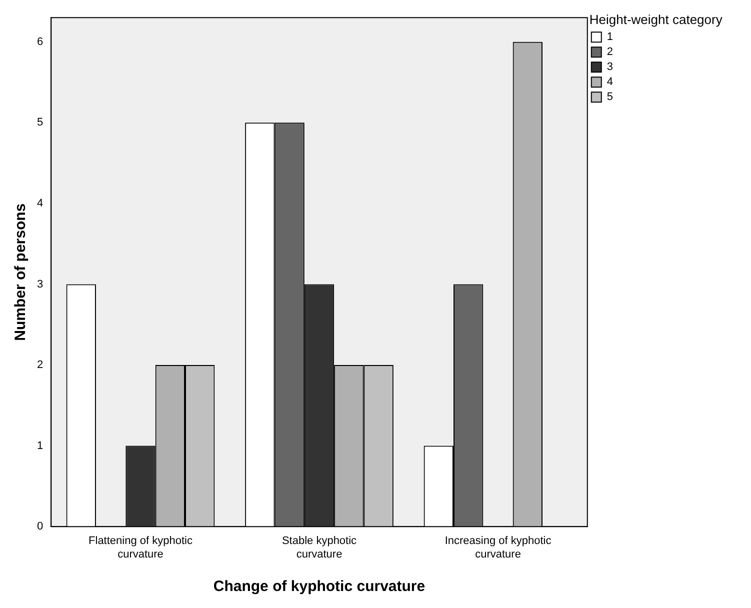  Describe the element at coordinates (610, 37) in the screenshot. I see `legend-label: 1` at that location.